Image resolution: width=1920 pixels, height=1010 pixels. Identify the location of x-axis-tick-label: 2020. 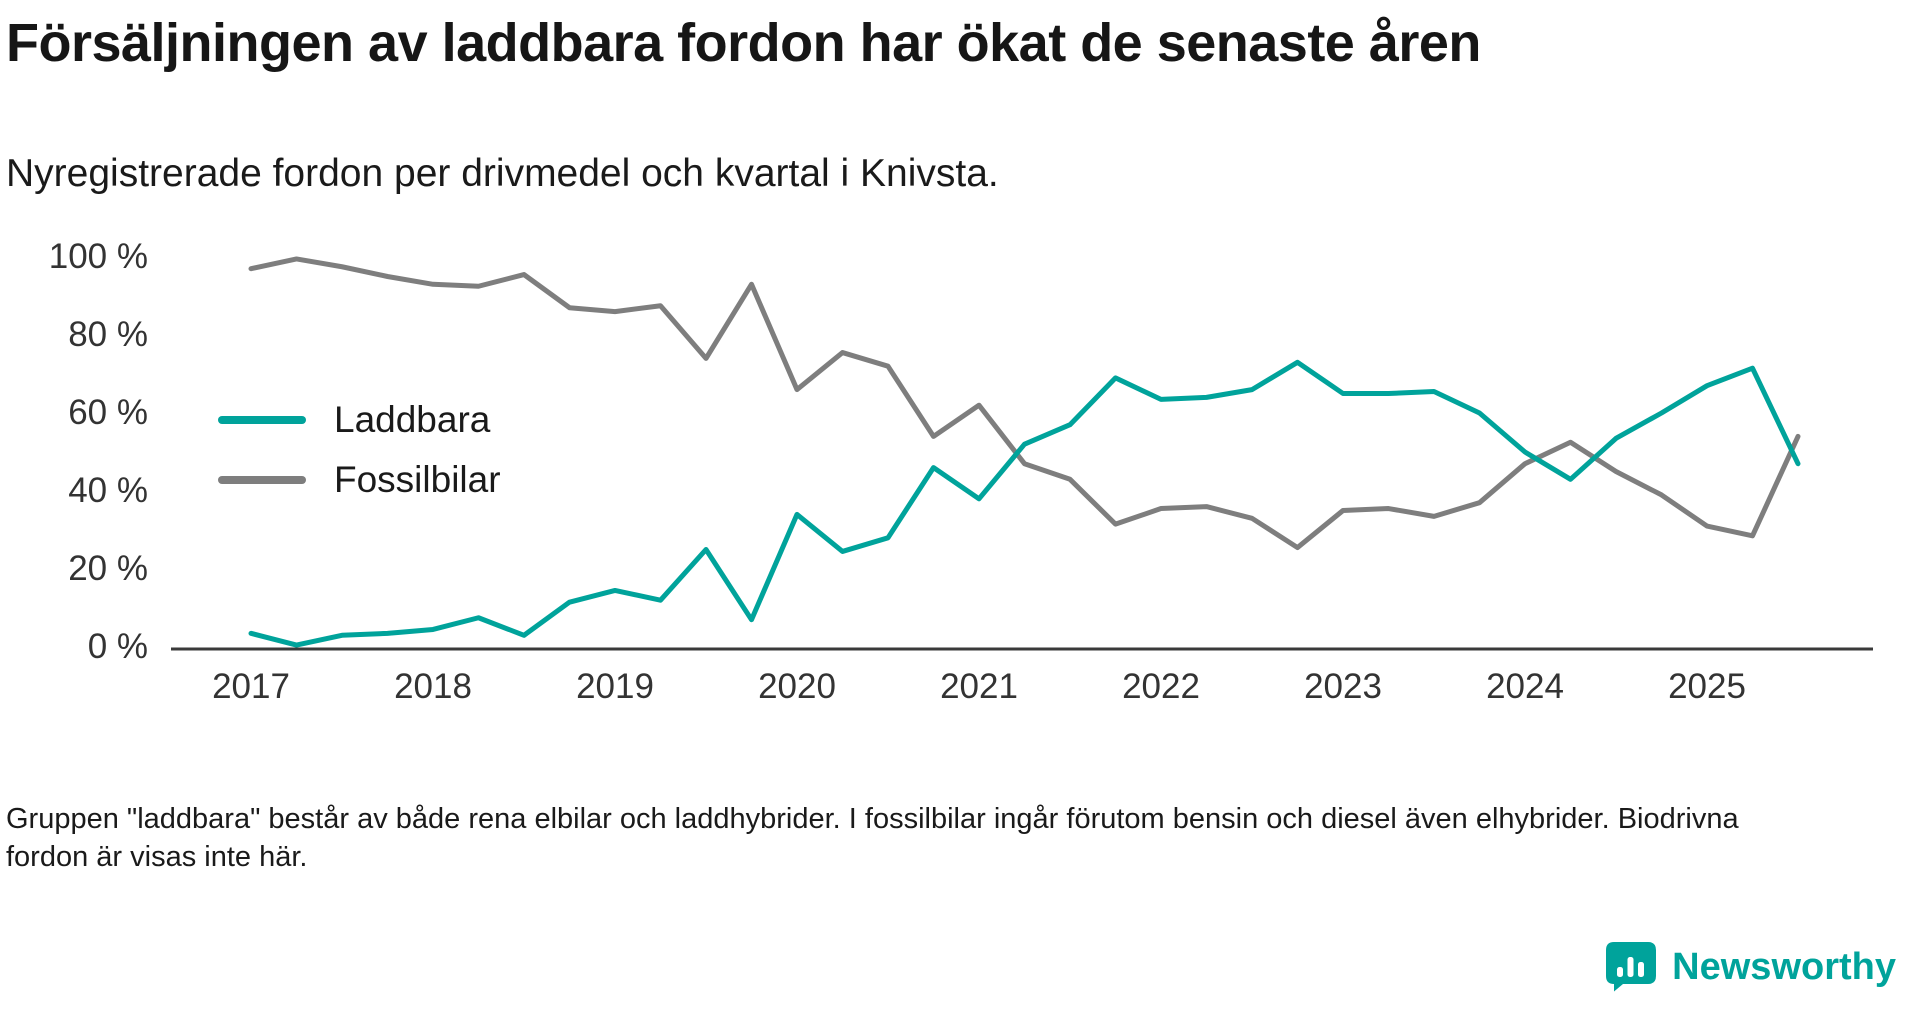
(797, 686).